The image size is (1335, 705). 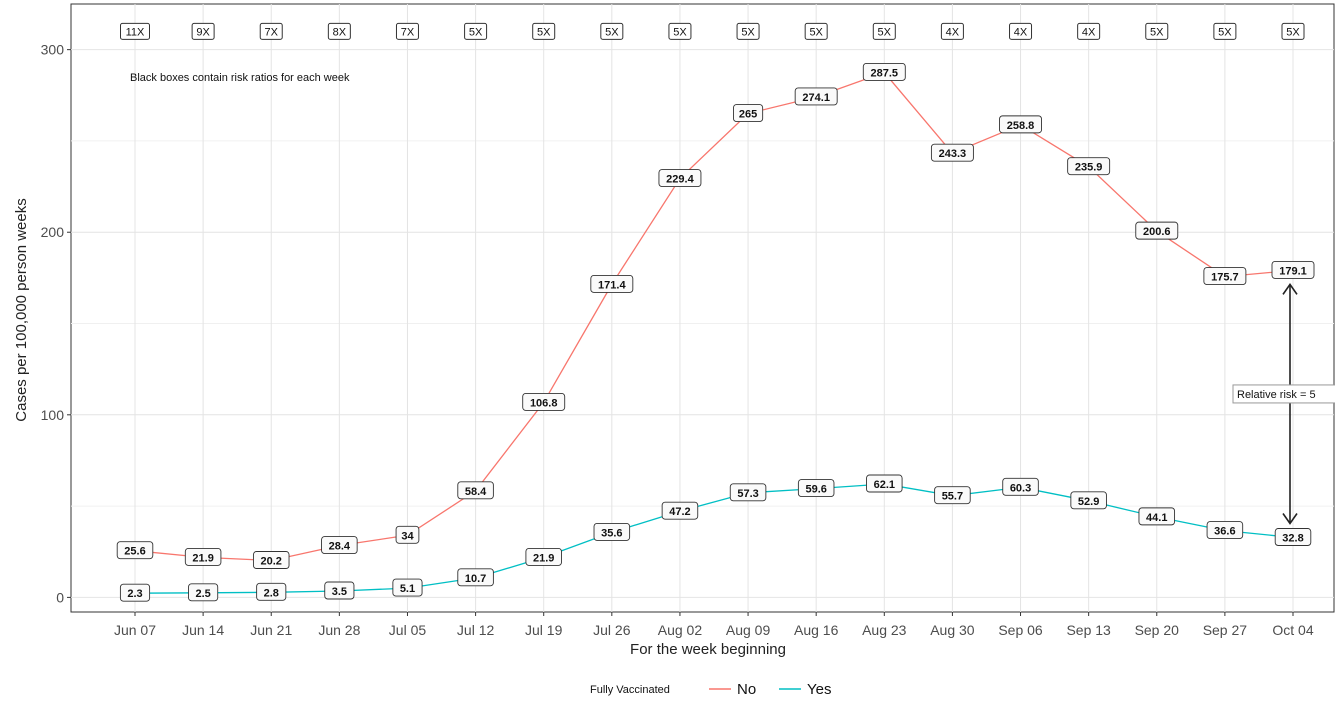 What do you see at coordinates (544, 630) in the screenshot?
I see `x-tick-label: Jul 19` at bounding box center [544, 630].